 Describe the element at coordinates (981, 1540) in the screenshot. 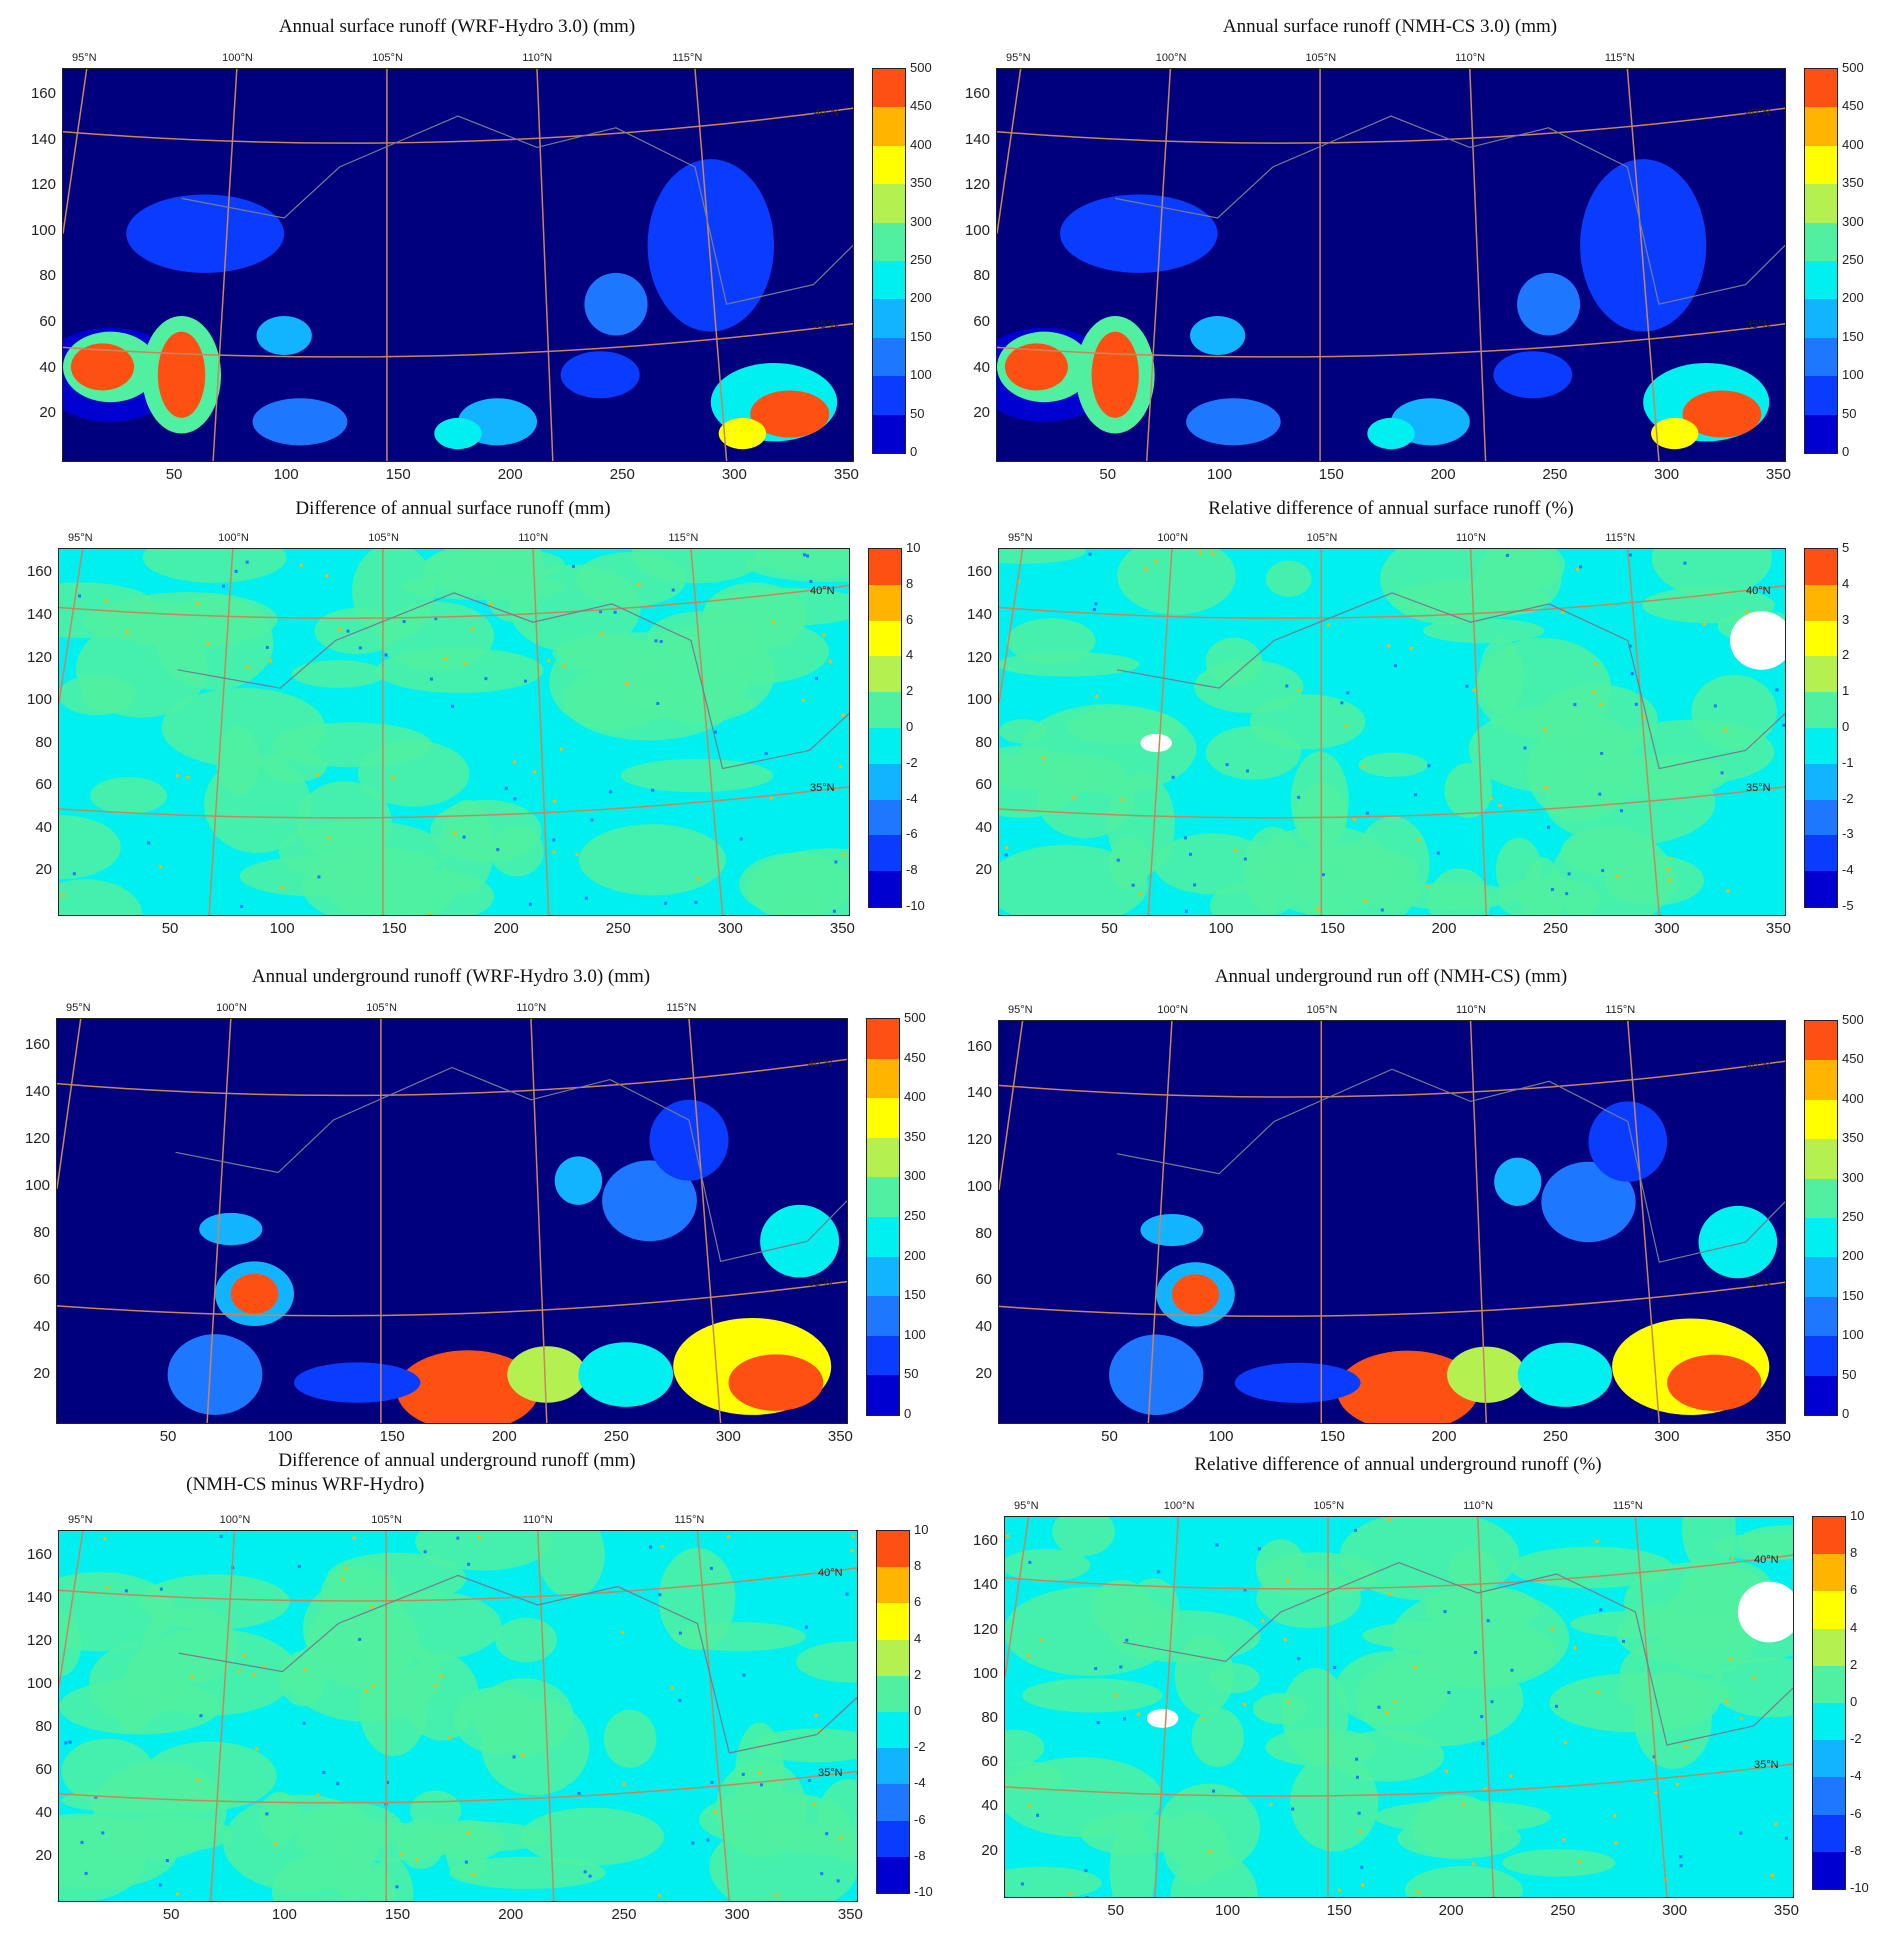

I see `y-tick-label: 160` at that location.